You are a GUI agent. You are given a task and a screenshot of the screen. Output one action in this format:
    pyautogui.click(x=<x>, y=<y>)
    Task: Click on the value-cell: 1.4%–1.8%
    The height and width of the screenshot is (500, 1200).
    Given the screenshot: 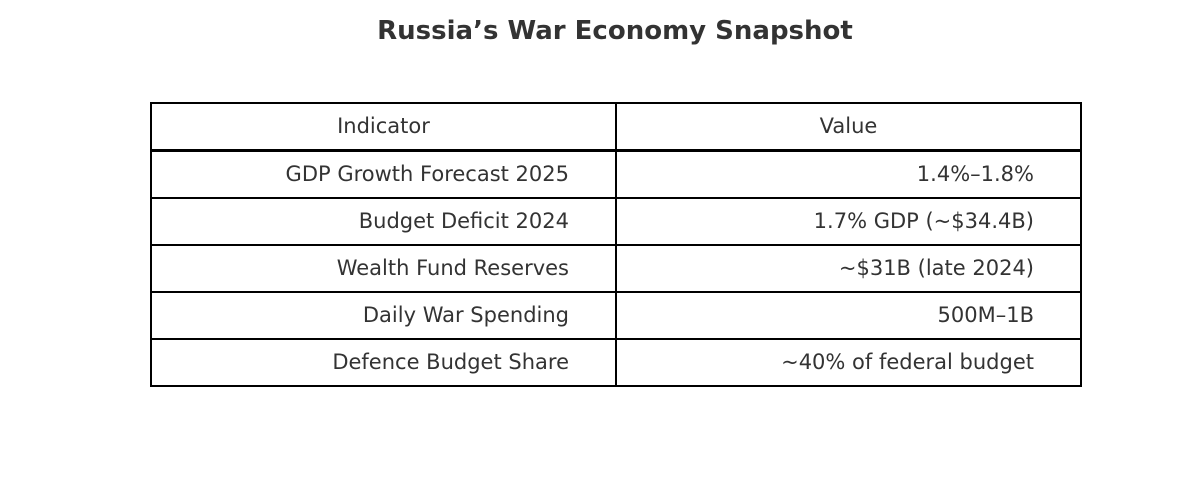 What is the action you would take?
    pyautogui.click(x=848, y=174)
    